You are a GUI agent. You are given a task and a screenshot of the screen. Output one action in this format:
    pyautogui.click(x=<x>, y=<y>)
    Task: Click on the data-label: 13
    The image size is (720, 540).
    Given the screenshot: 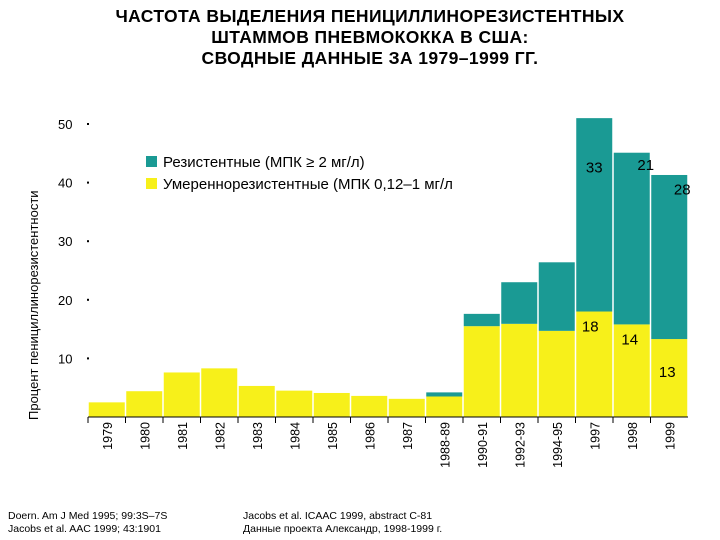 What is the action you would take?
    pyautogui.click(x=667, y=372)
    